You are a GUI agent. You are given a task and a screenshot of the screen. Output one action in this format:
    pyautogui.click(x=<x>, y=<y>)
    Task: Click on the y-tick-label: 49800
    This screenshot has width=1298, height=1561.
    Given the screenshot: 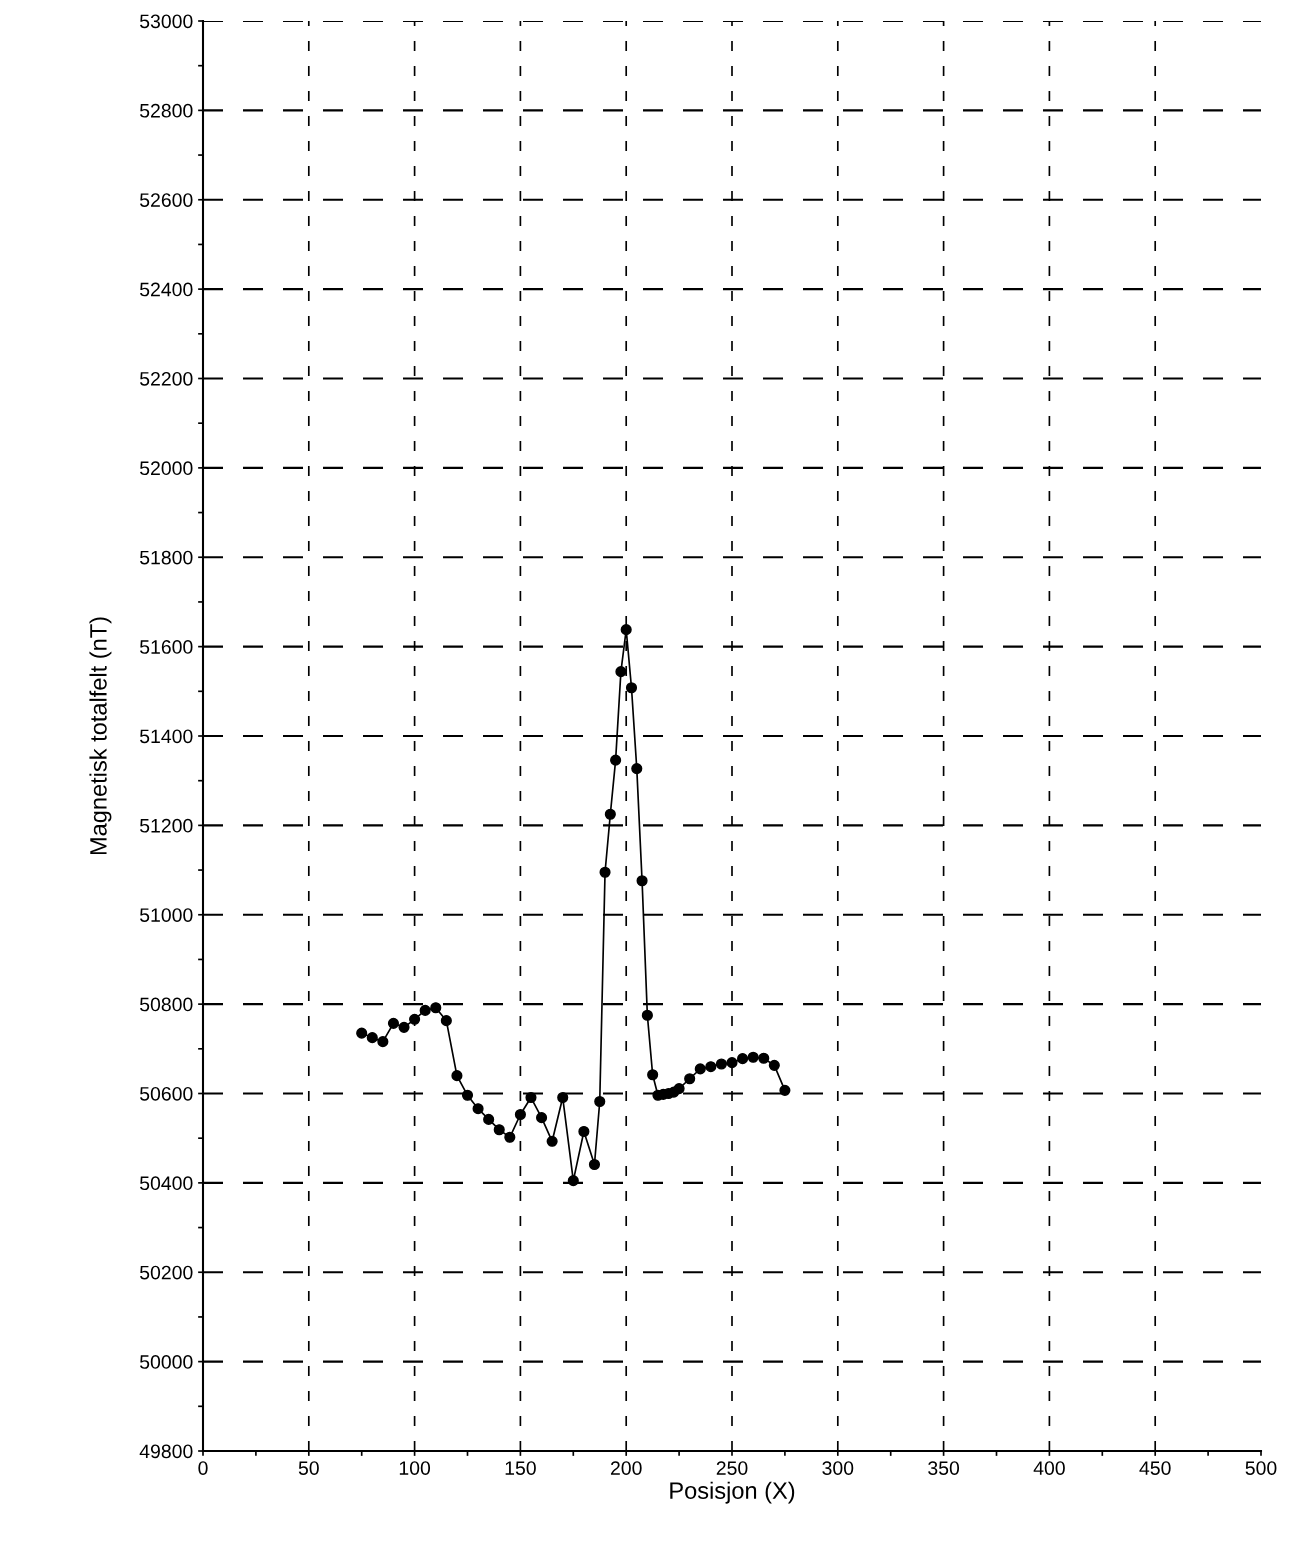 What is the action you would take?
    pyautogui.click(x=166, y=1451)
    